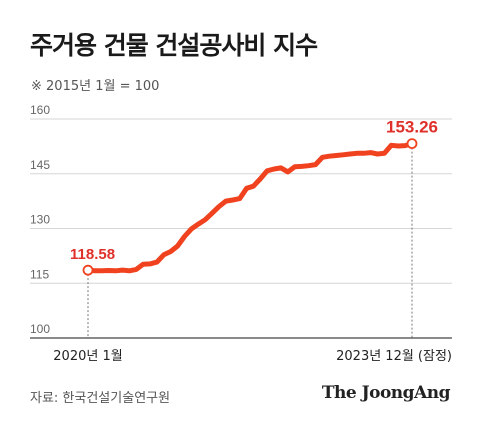 This screenshot has height=422, width=480. I want to click on y-tick-labels: 160 145 130 115 100, so click(40, 219).